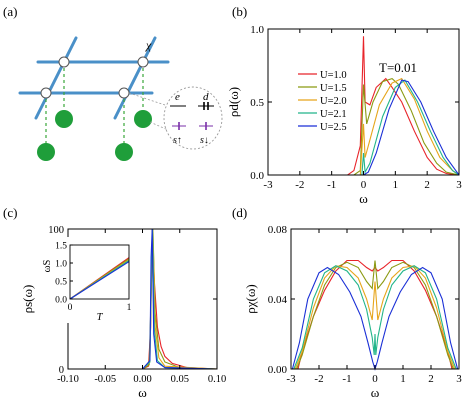  I want to click on panel-c-label: (c), so click(10, 212).